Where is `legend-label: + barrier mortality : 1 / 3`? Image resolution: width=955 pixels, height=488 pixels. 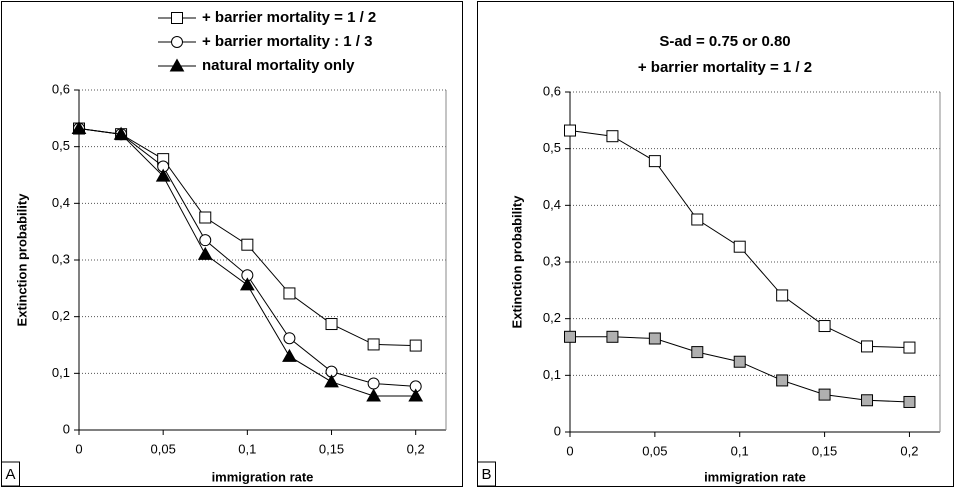 legend-label: + barrier mortality : 1 / 3 is located at coordinates (287, 41).